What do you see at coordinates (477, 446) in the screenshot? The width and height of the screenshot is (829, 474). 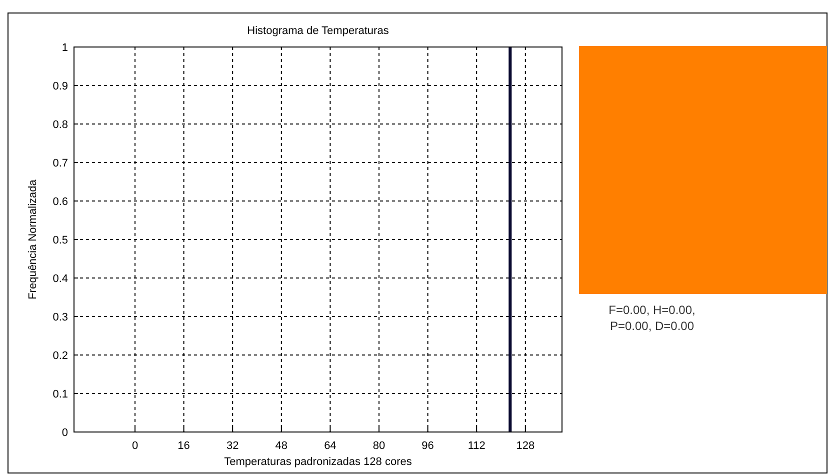 I see `x-tick-label: 112` at bounding box center [477, 446].